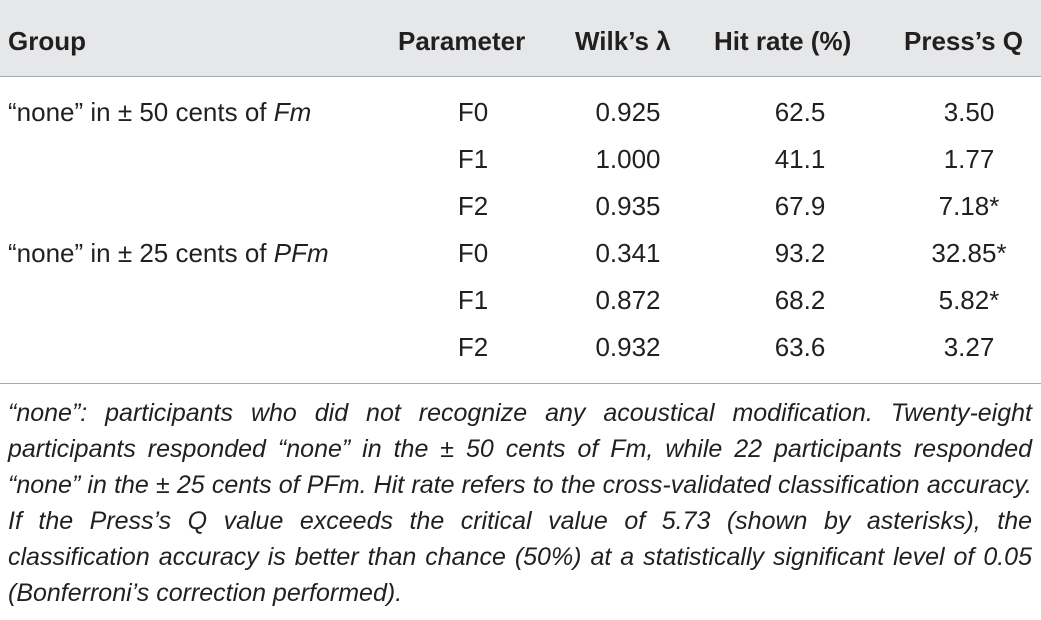 This screenshot has width=1041, height=620. What do you see at coordinates (969, 253) in the screenshot?
I see `table-cell: 32.85*` at bounding box center [969, 253].